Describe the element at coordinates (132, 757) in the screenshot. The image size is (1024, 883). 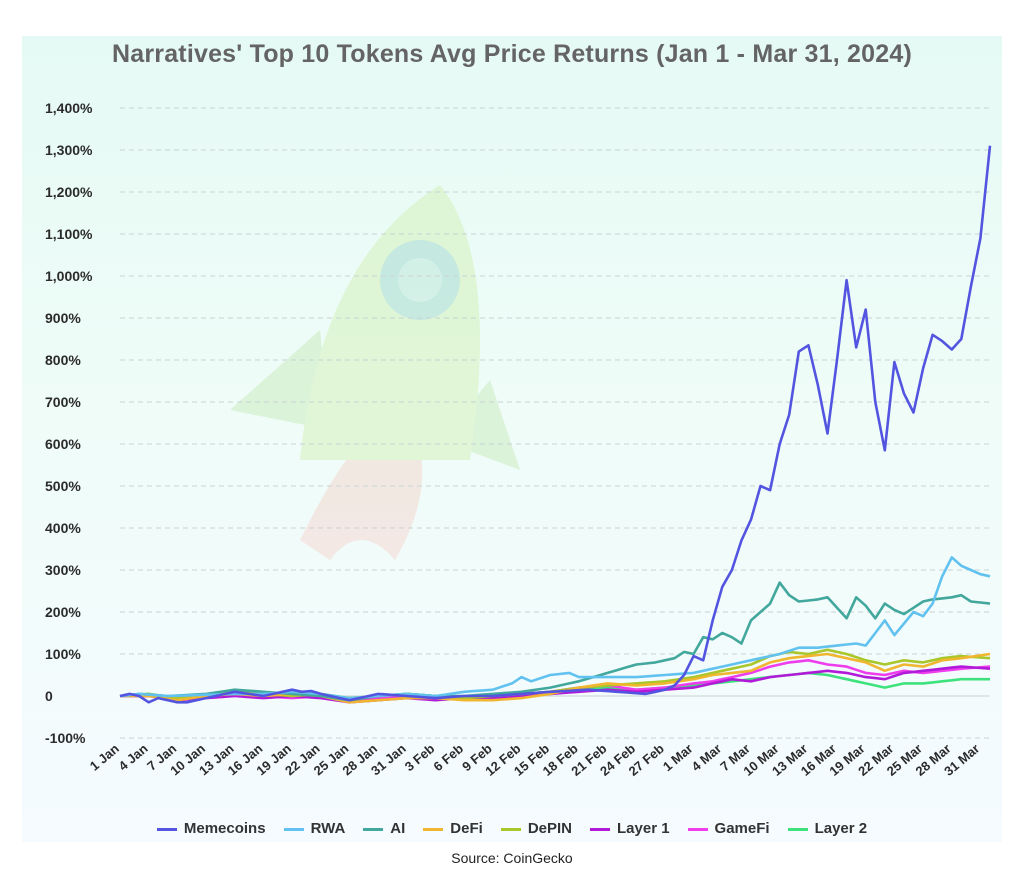
I see `x-tick-label: 4 Jan` at that location.